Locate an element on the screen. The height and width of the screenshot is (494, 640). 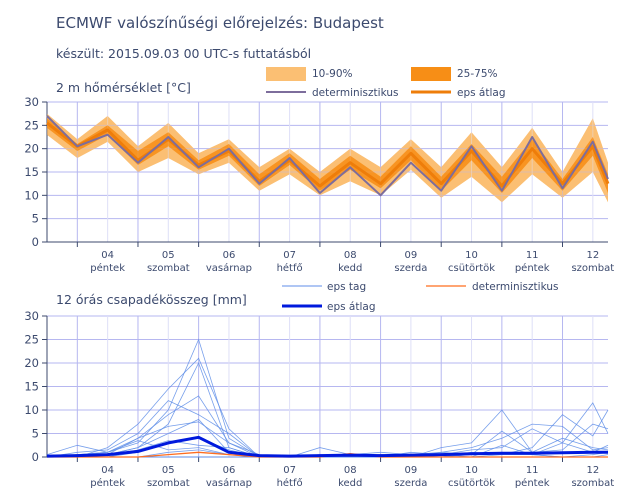
precip-day-name: hétfő is located at coordinates (290, 483).